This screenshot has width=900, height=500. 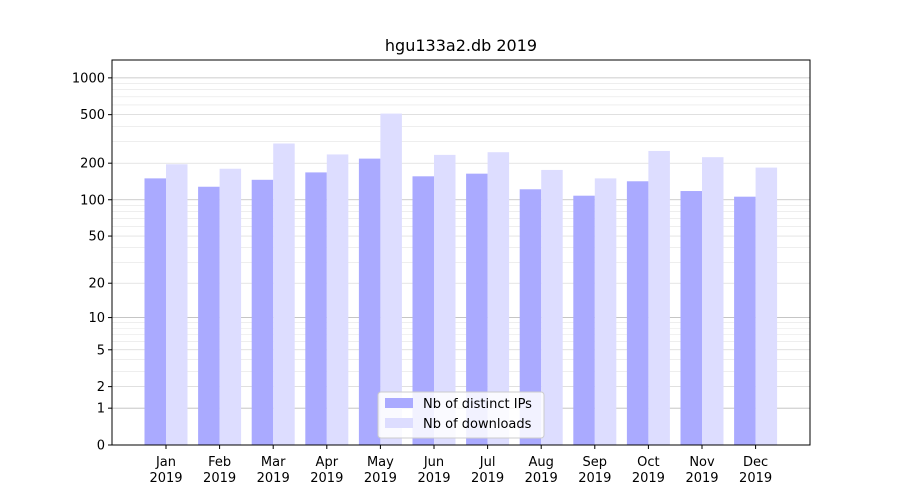 I want to click on y-tick-label: 50, so click(x=96, y=237).